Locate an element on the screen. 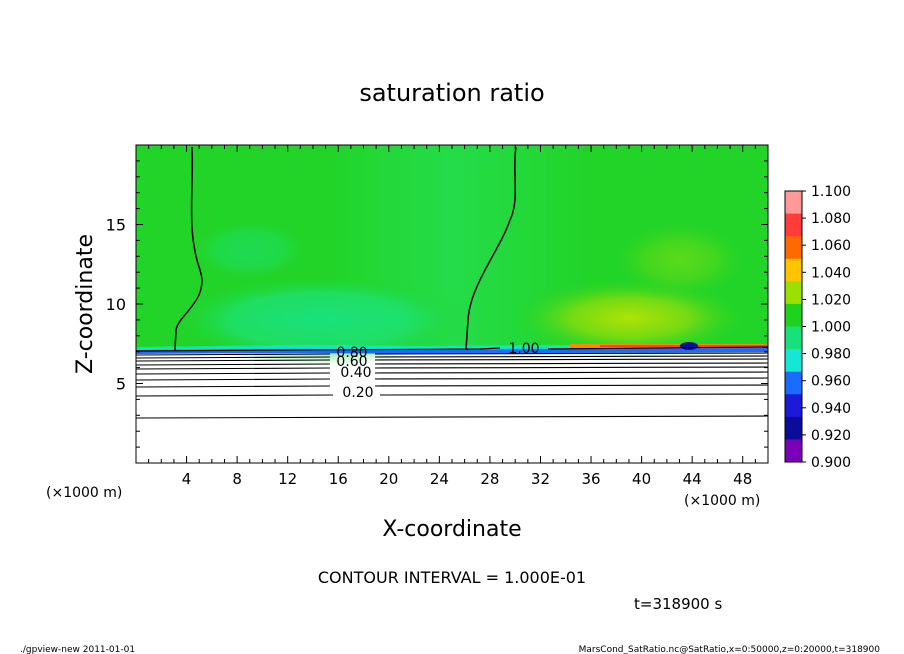 This screenshot has height=654, width=904. x-tick-label: 40 is located at coordinates (641, 479).